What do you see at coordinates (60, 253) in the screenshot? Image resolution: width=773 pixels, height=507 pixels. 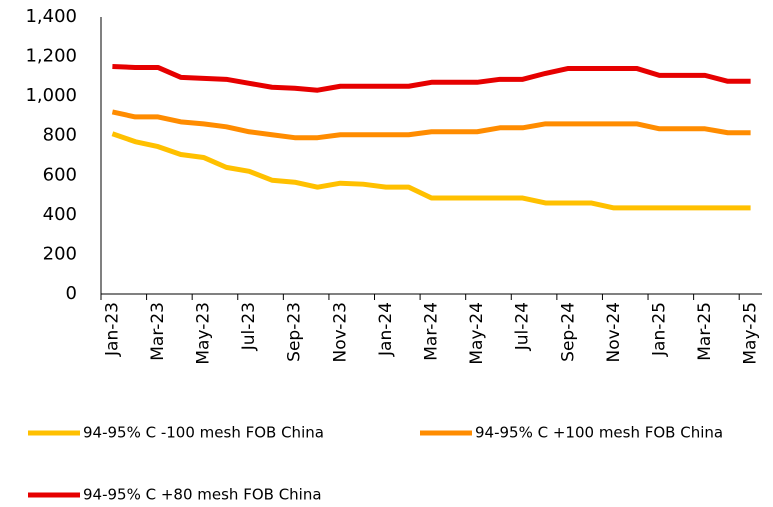 I see `y-tick-label: 200` at bounding box center [60, 253].